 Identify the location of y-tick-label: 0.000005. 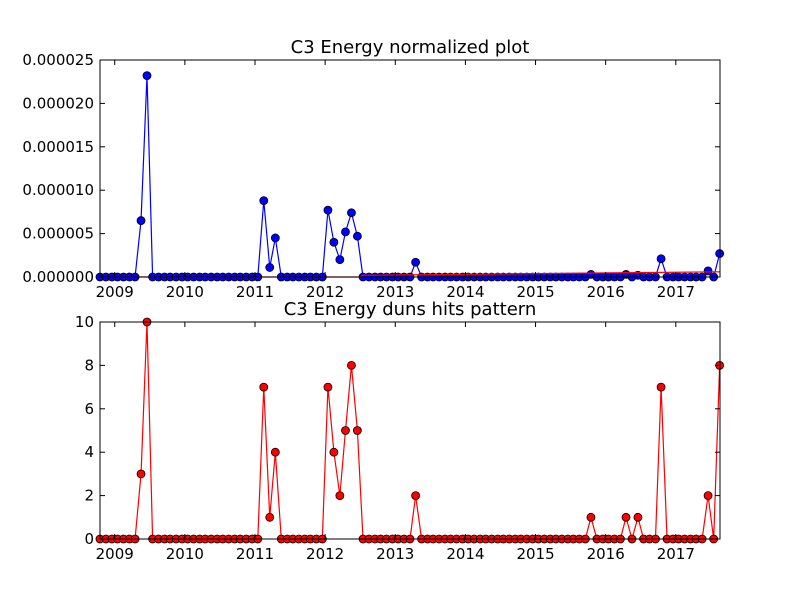
(58, 234).